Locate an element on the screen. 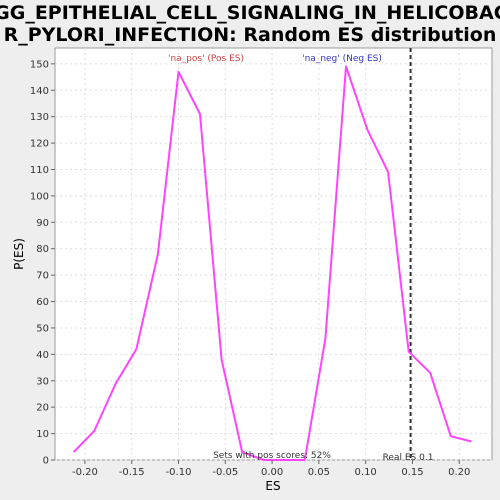  y-tick-label: 150 is located at coordinates (39, 64).